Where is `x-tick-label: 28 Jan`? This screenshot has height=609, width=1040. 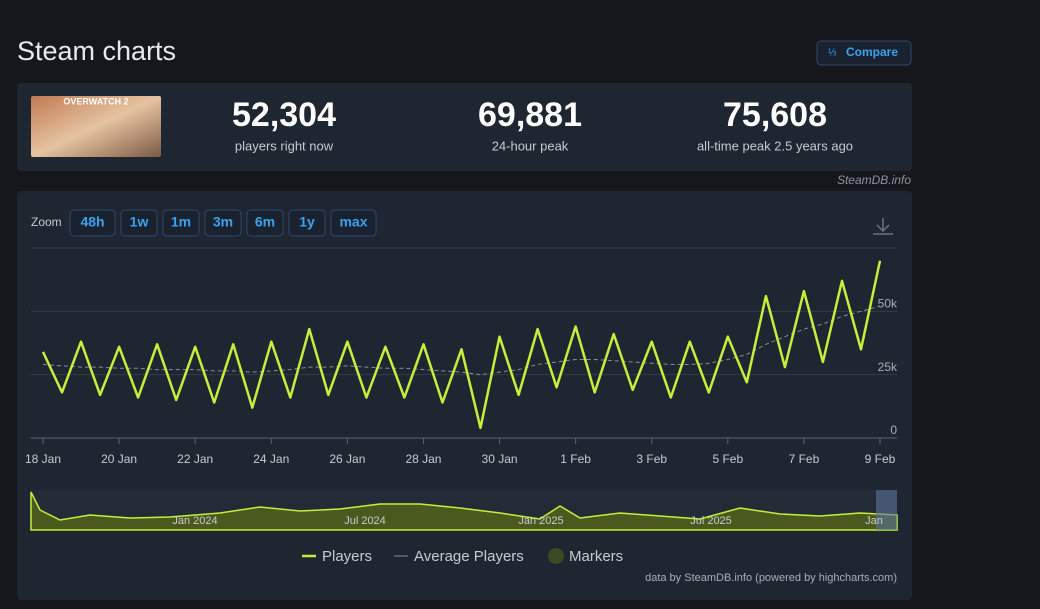
x-tick-label: 28 Jan is located at coordinates (423, 459).